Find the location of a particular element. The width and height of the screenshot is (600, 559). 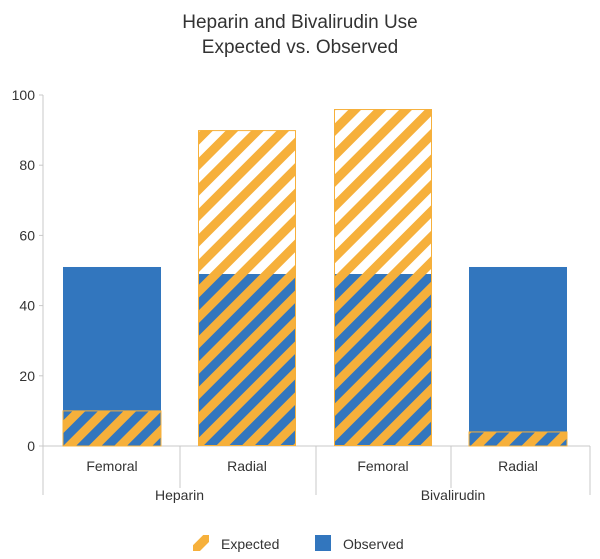

y-tick-label: 60 is located at coordinates (27, 235).